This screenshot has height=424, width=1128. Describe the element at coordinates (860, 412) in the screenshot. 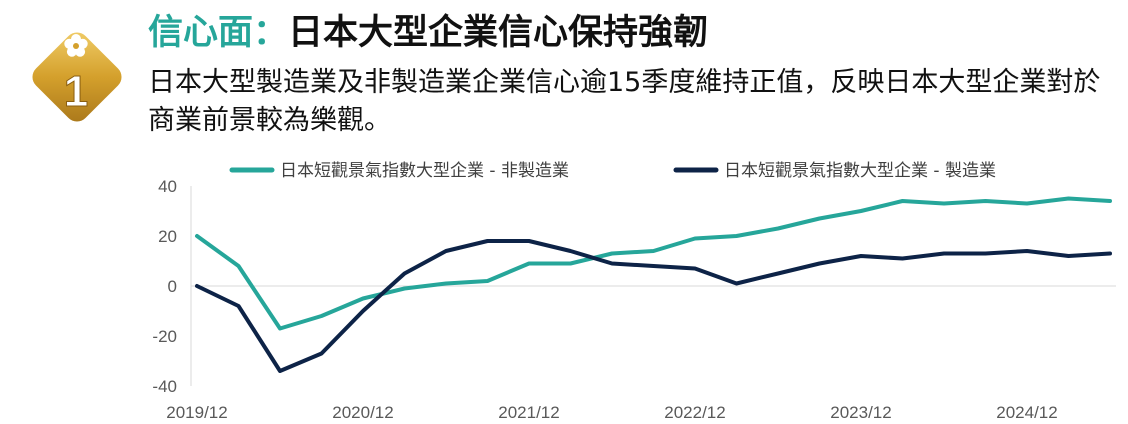

I see `x-tick-label: 2023/12` at that location.